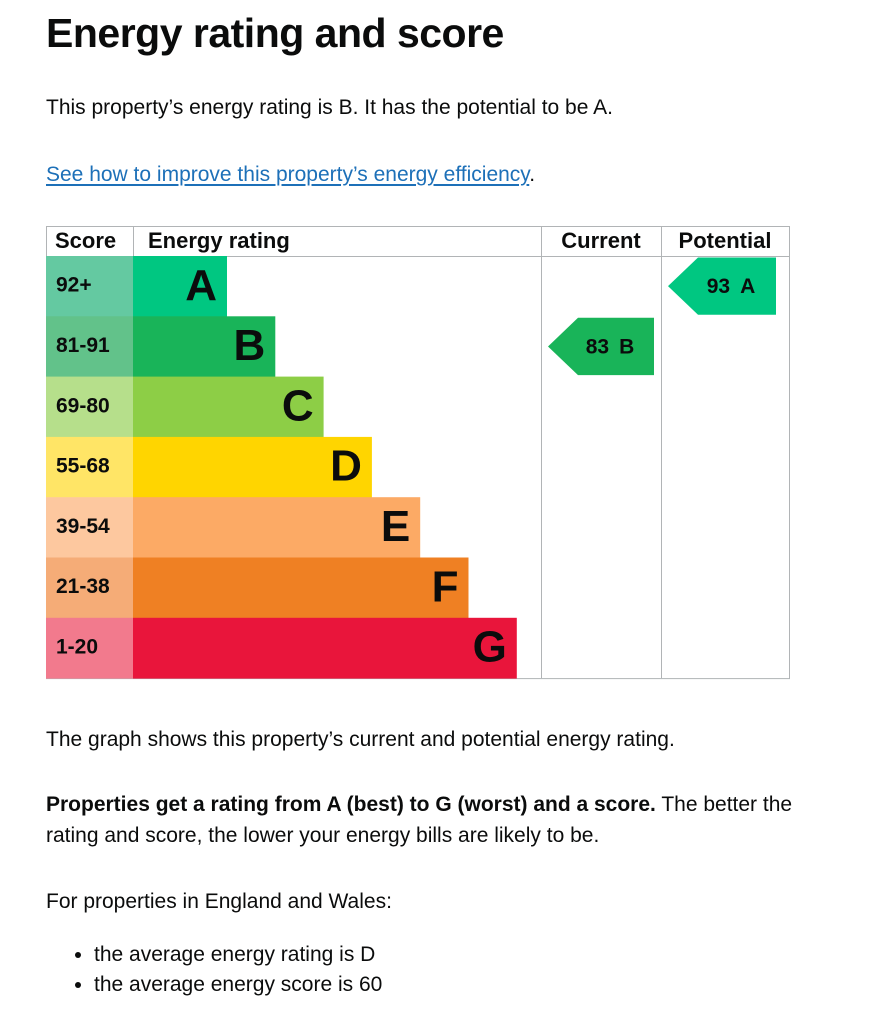 Image resolution: width=880 pixels, height=1024 pixels. What do you see at coordinates (238, 985) in the screenshot?
I see `average-item: the average energy score is 60` at bounding box center [238, 985].